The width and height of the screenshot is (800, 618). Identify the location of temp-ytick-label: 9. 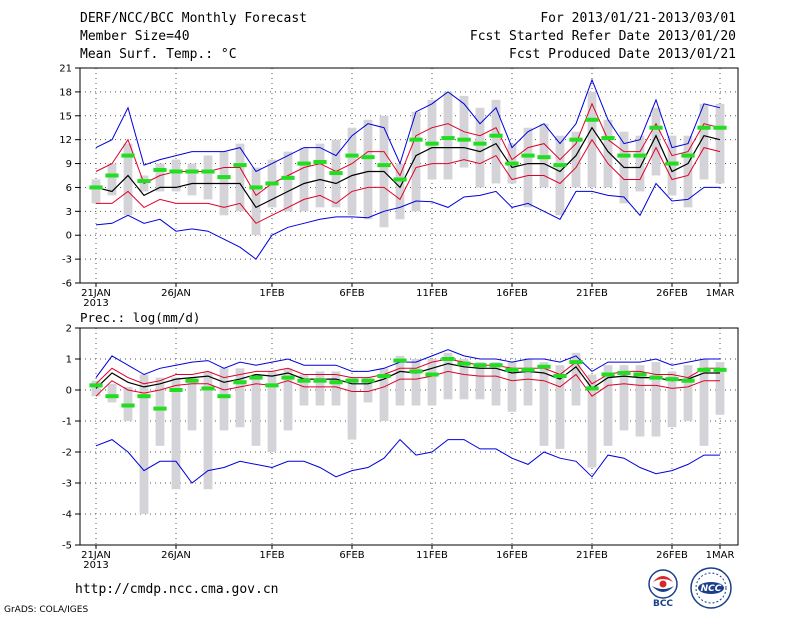
(69, 164).